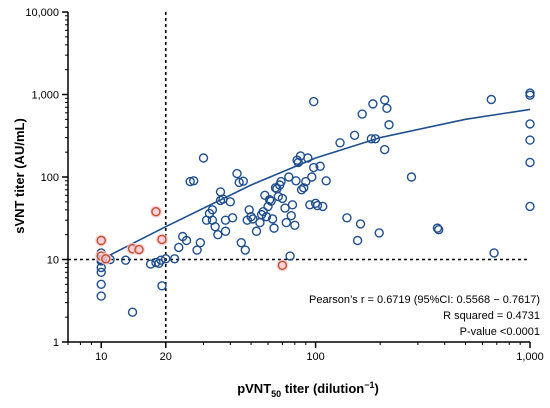 The width and height of the screenshot is (550, 408). Describe the element at coordinates (42, 13) in the screenshot. I see `y-tick-label: 10,000` at that location.